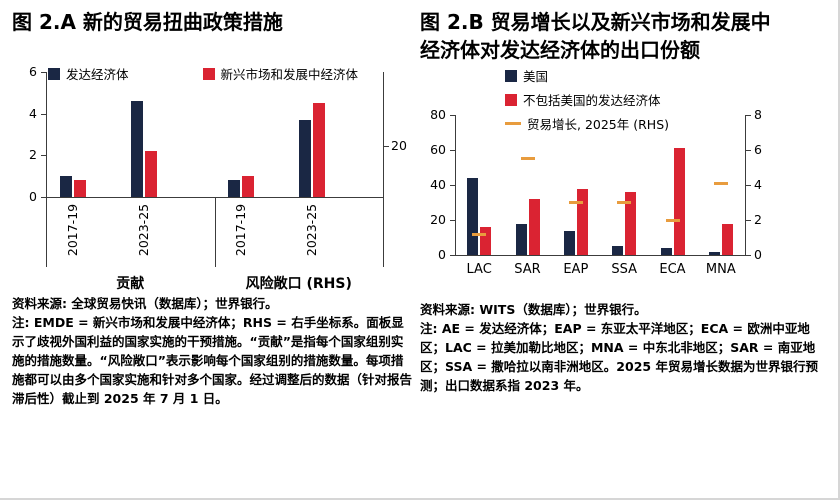 The image size is (840, 500). What do you see at coordinates (720, 269) in the screenshot?
I see `x-category-label: MNA` at bounding box center [720, 269].